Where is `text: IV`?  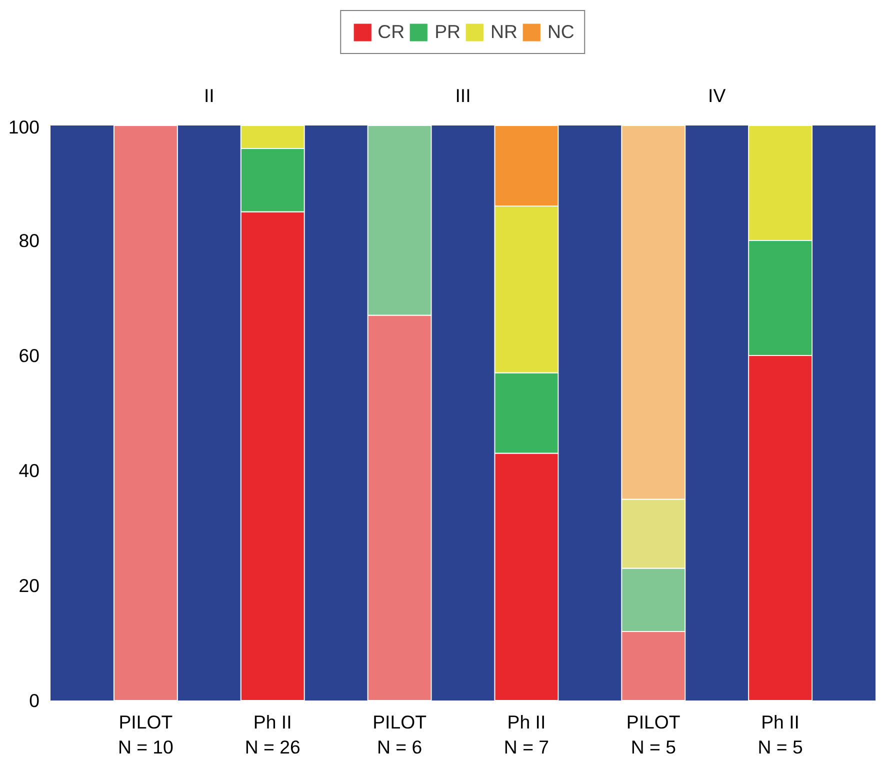 text: IV is located at coordinates (717, 95).